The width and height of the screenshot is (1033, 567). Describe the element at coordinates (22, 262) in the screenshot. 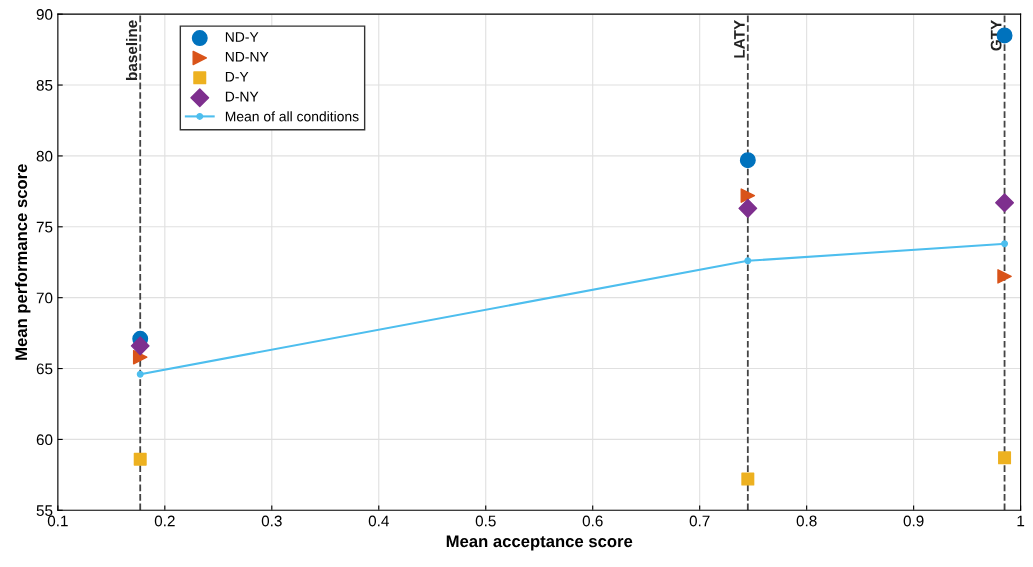

I see `y-axis-title: Mean performance score` at that location.